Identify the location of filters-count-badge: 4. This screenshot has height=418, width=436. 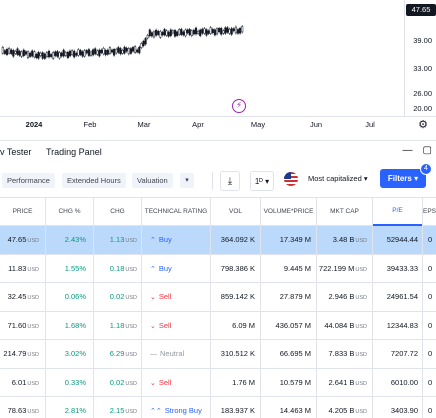
(426, 169).